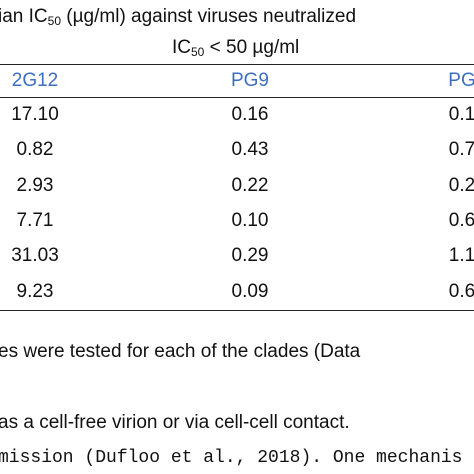 Image resolution: width=474 pixels, height=474 pixels. What do you see at coordinates (250, 150) in the screenshot?
I see `table-cell: 0.43` at bounding box center [250, 150].